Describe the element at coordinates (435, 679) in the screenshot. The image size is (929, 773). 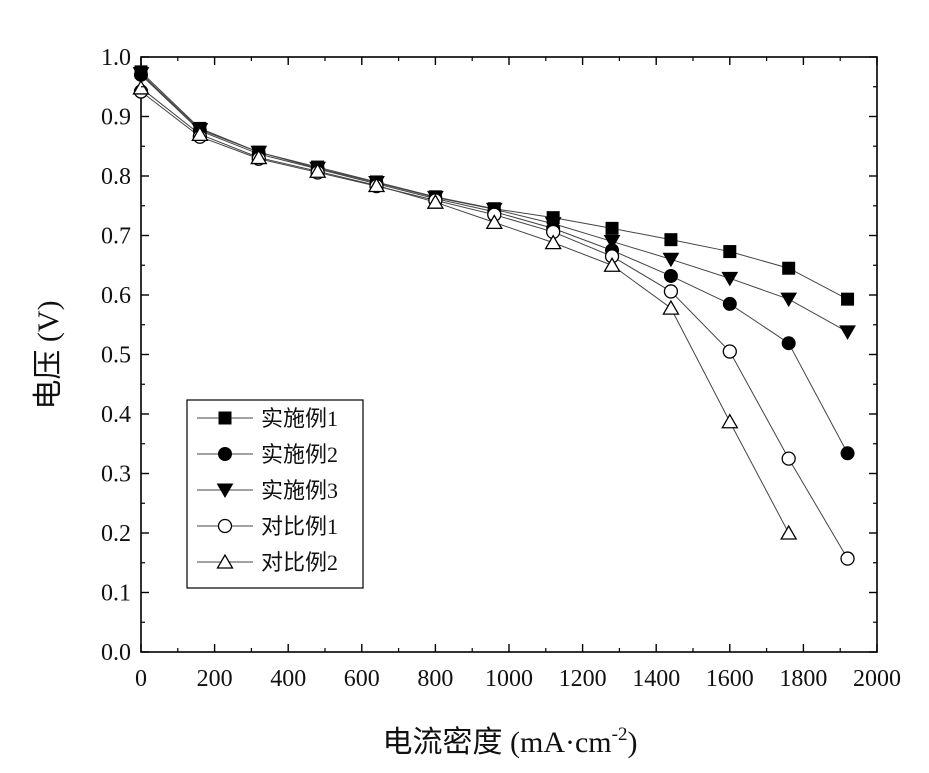
I see `x-tick-label: 800` at that location.